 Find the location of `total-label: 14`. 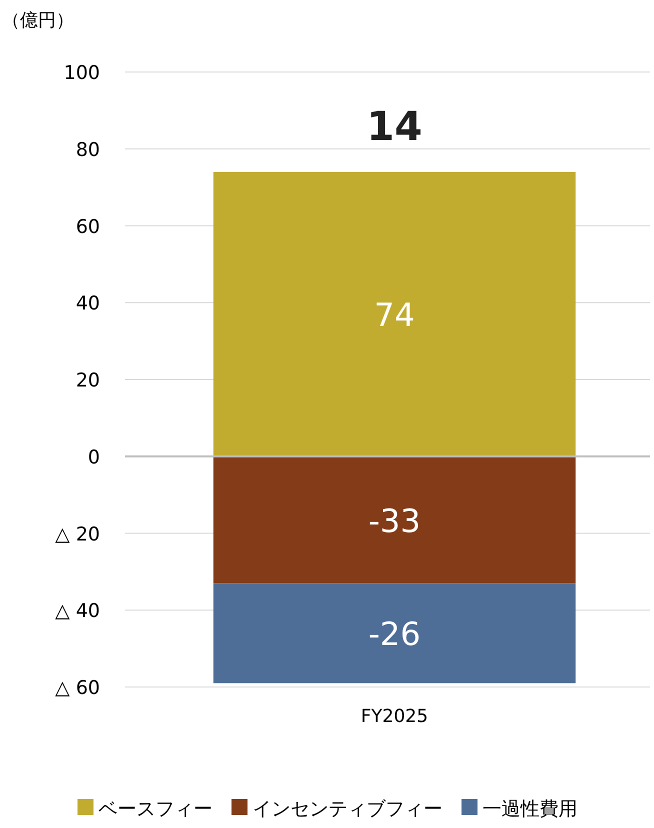

total-label: 14 is located at coordinates (394, 127).